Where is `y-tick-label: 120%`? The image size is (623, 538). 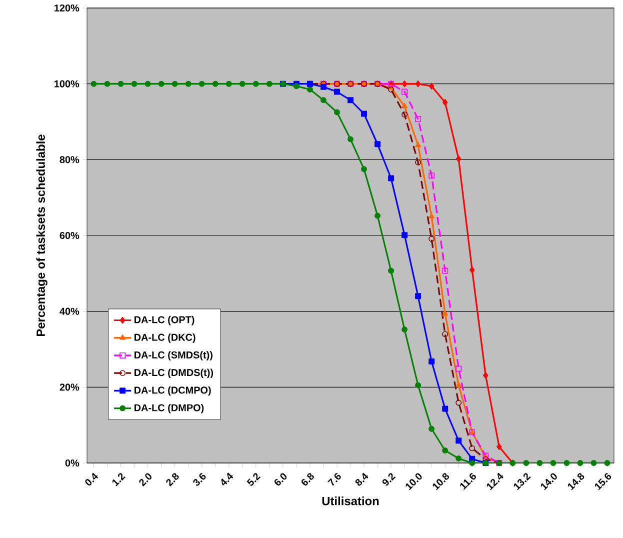 y-tick-label: 120% is located at coordinates (67, 8).